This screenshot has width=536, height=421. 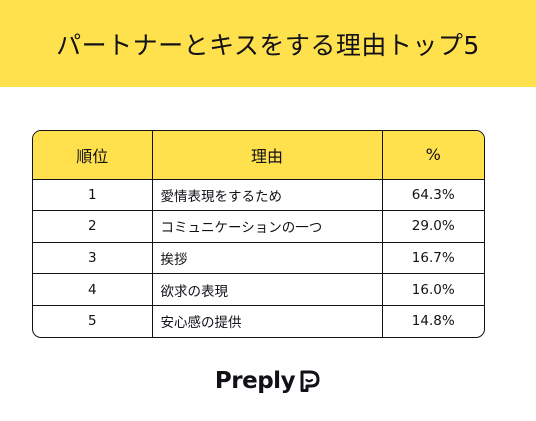 I want to click on table-row: 4 欲求の表現 16.0%, so click(x=258, y=289).